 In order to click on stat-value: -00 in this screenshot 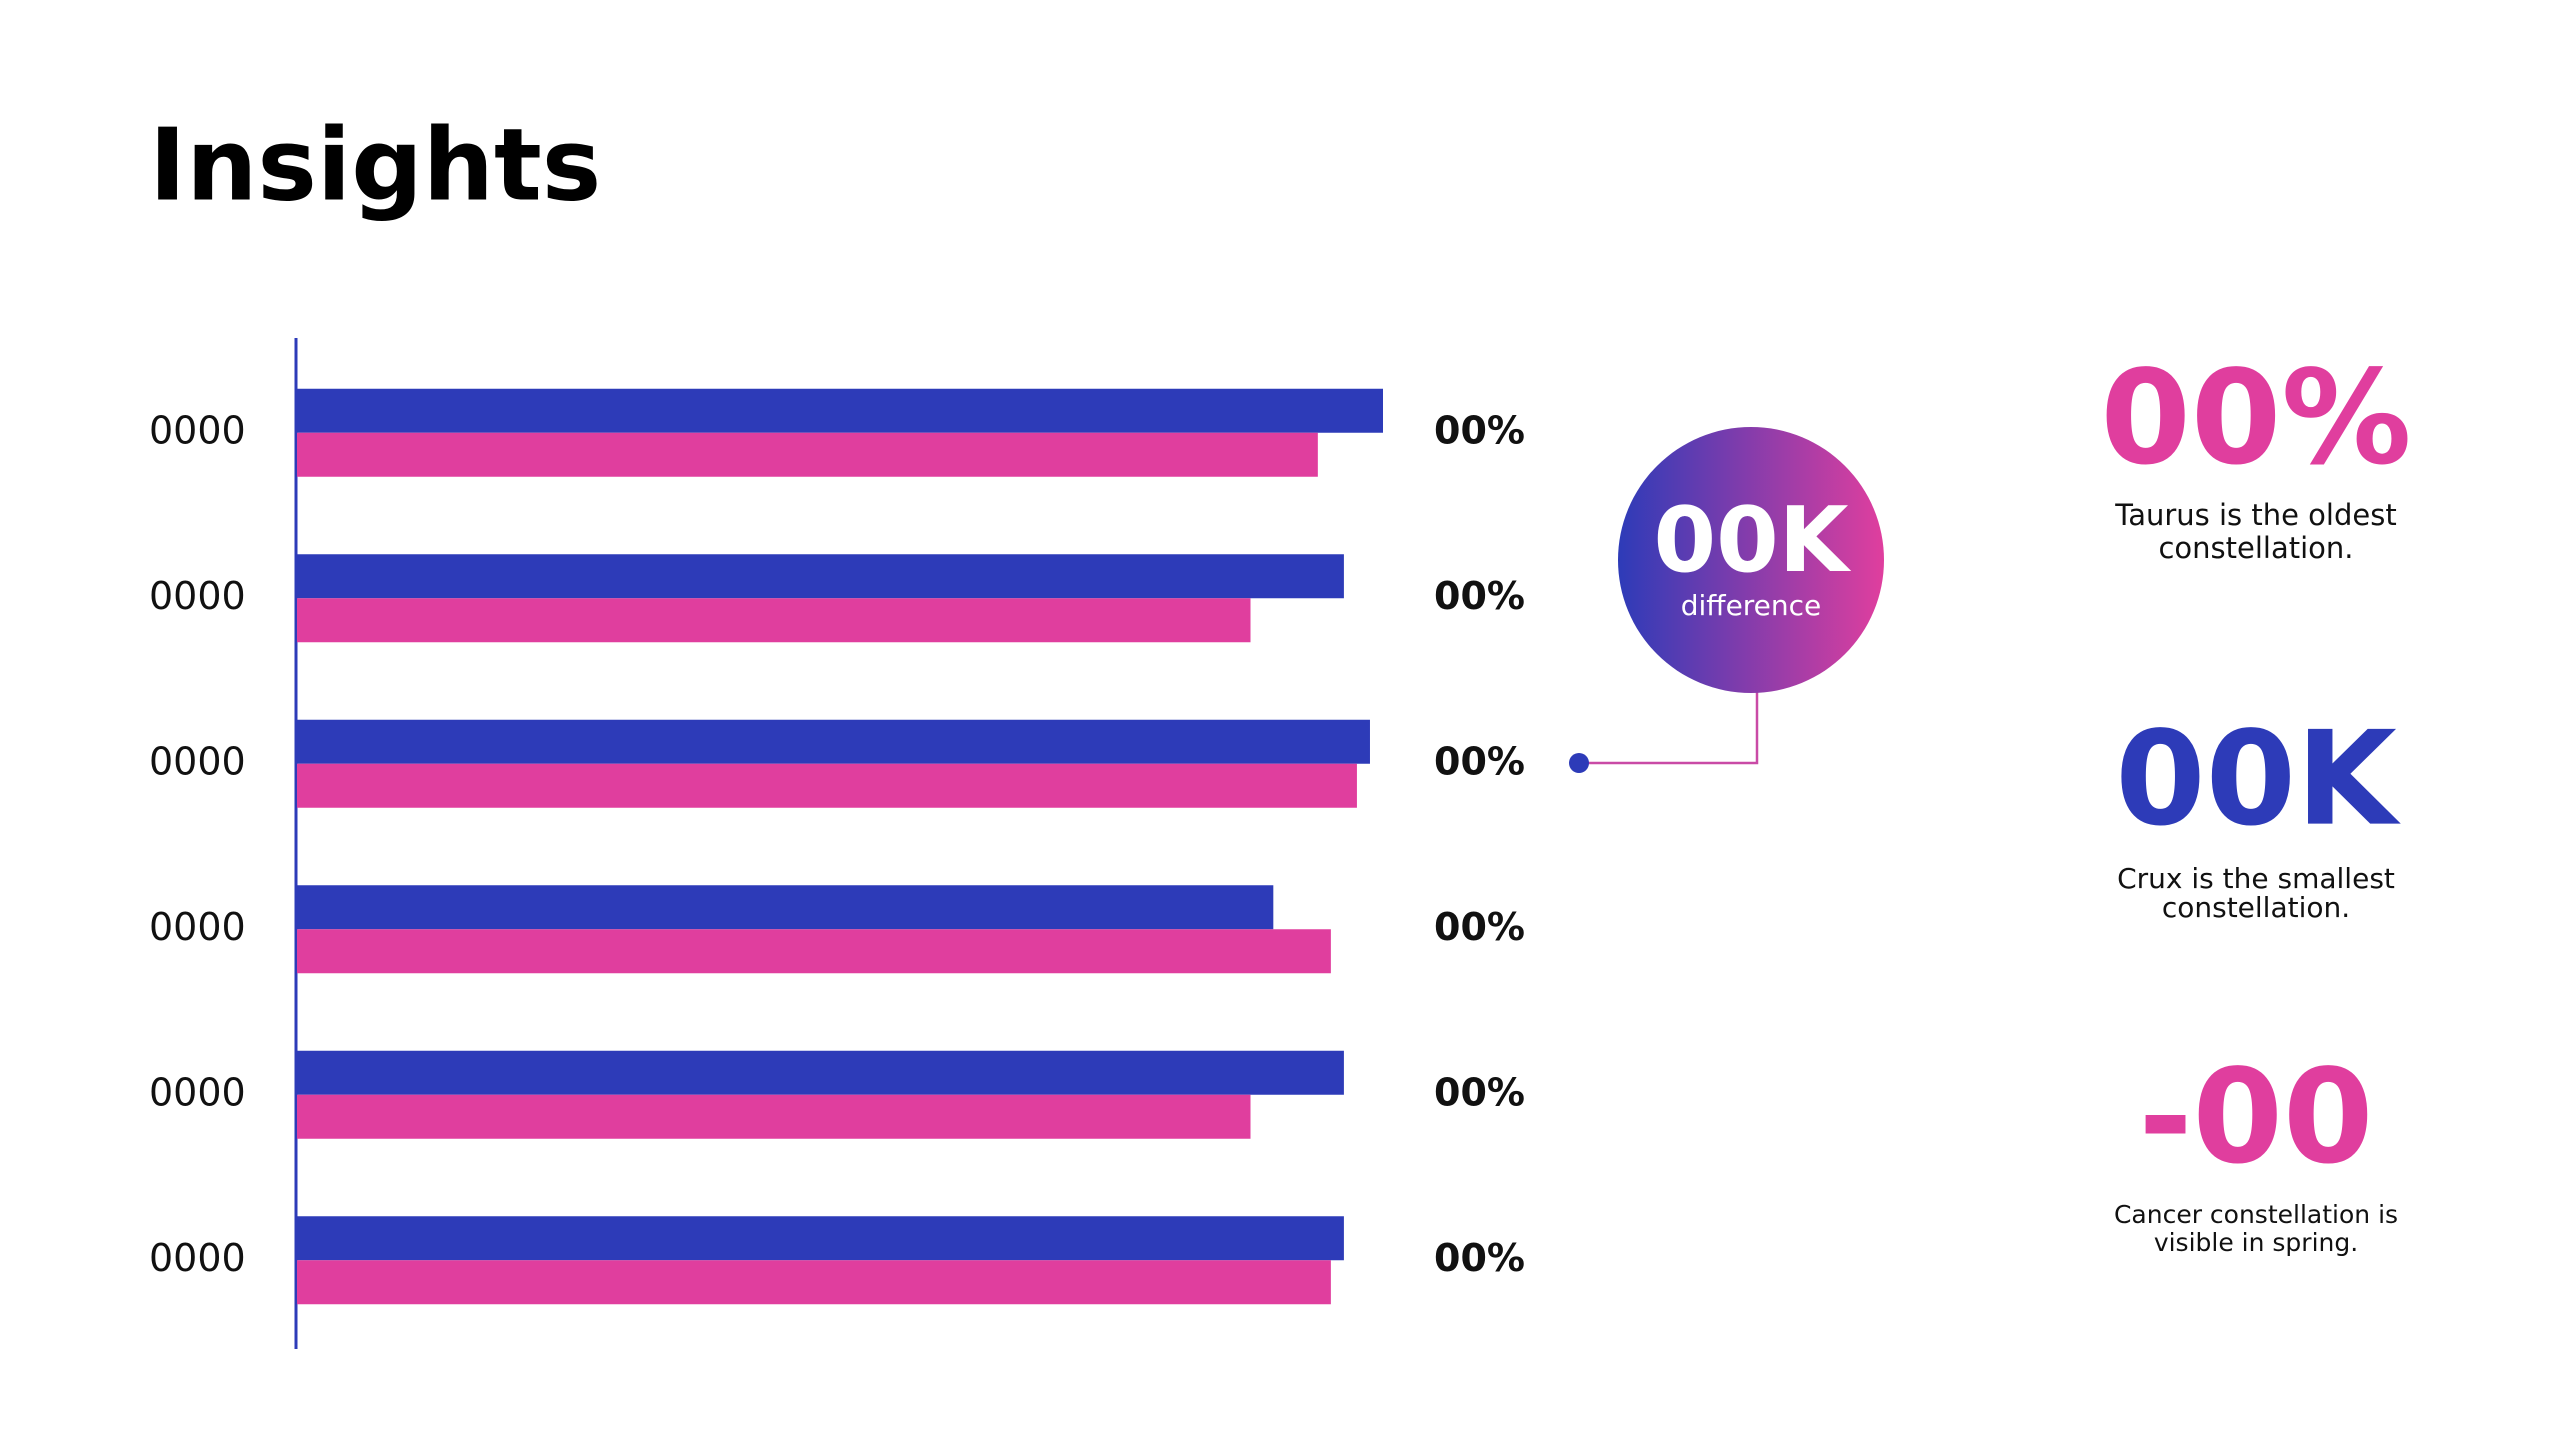, I will do `click(2256, 1117)`.